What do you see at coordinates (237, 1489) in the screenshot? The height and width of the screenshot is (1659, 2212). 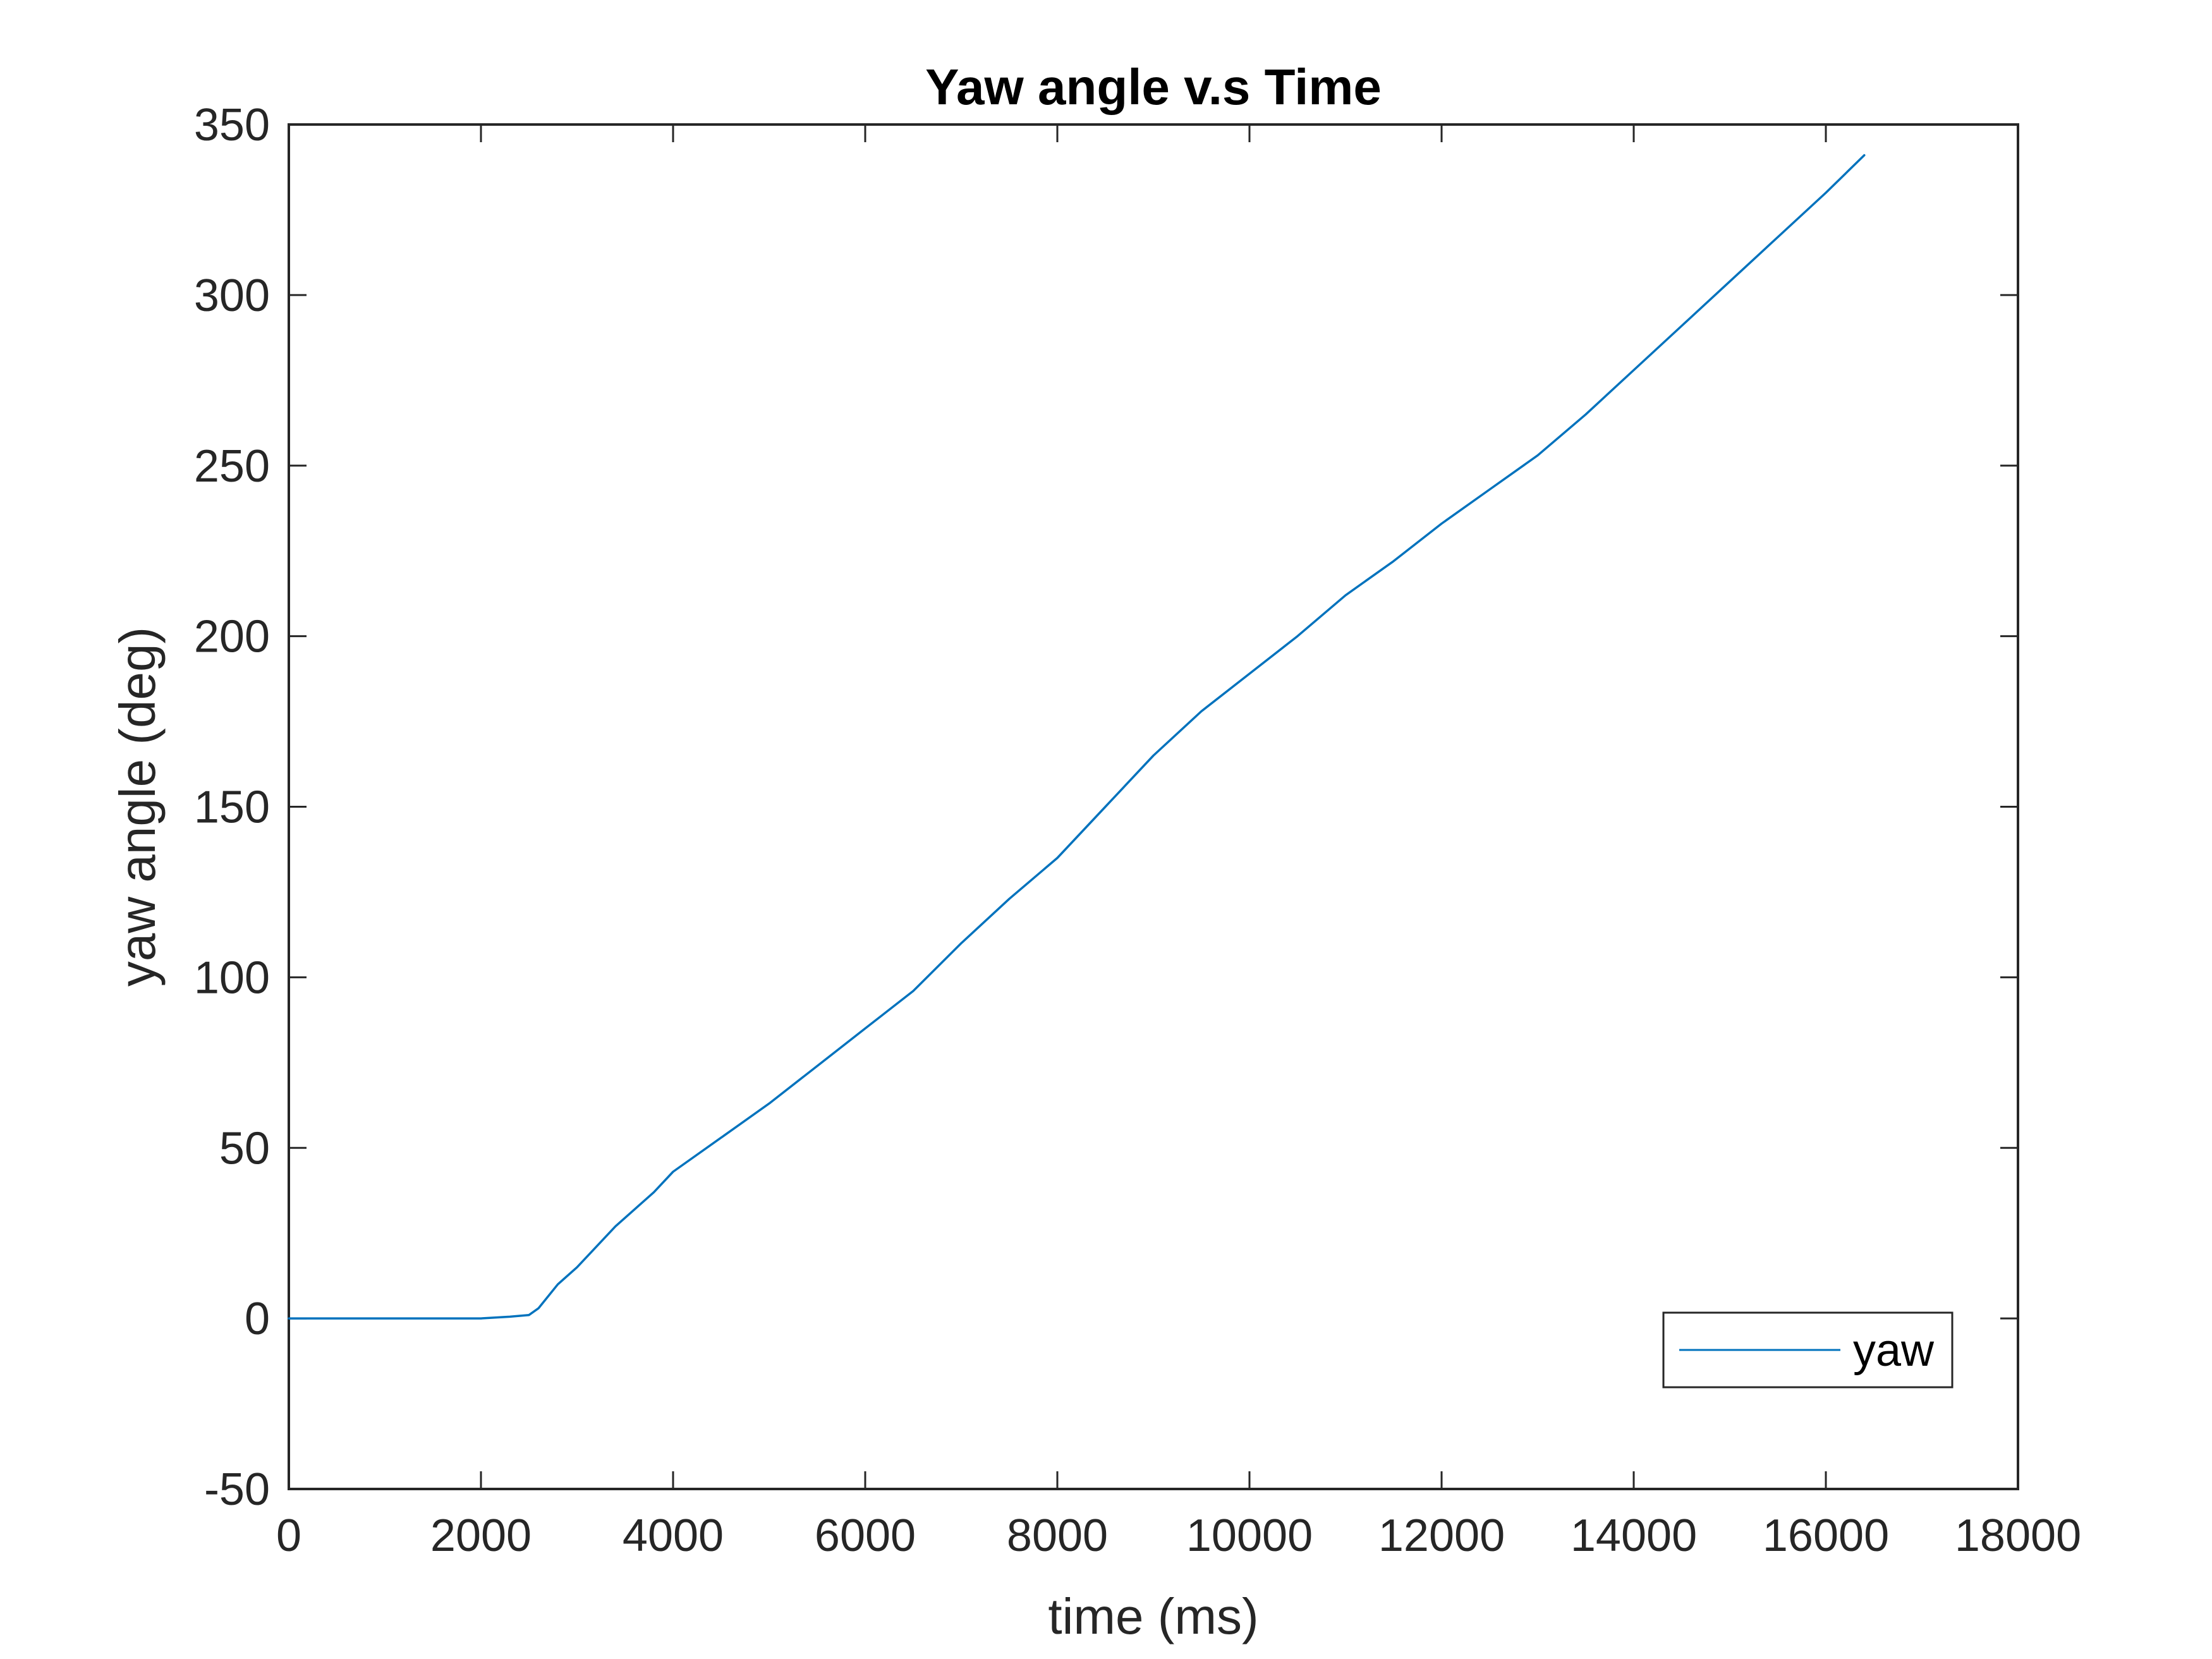 I see `y-tick-label: -50` at bounding box center [237, 1489].